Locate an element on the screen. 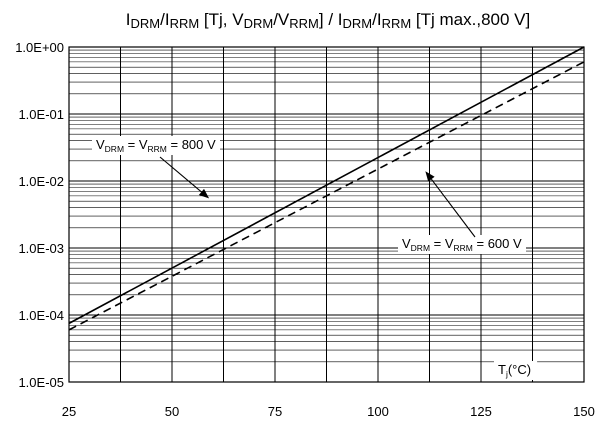  annotation-arrow-v600-label-head is located at coordinates (430, 176).